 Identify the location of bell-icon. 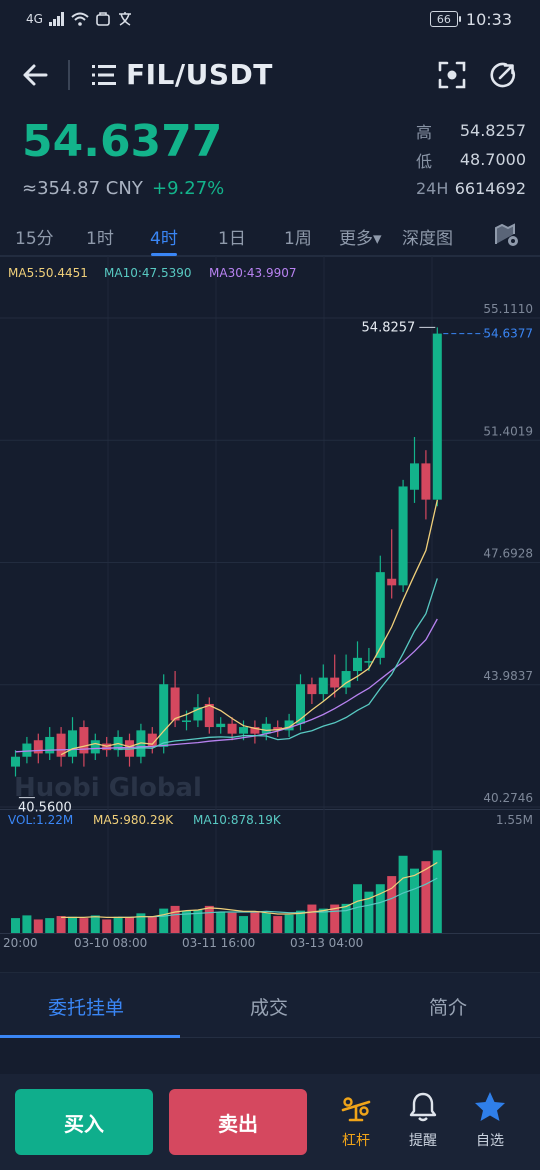
(423, 1107).